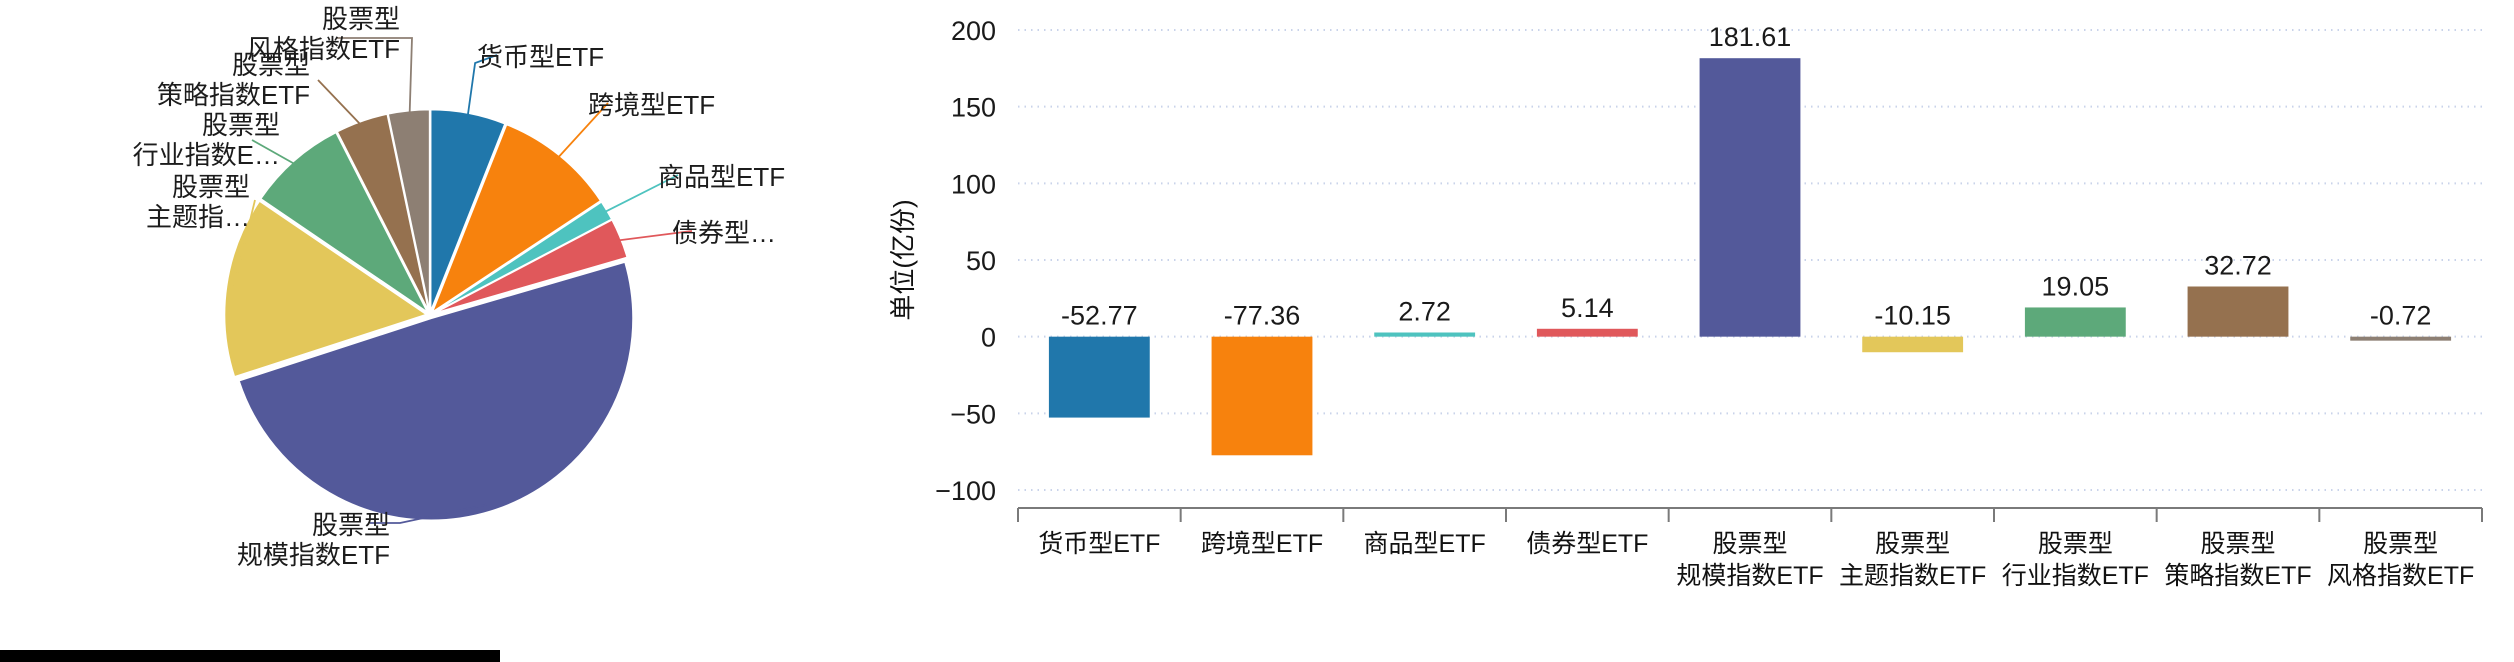 The image size is (2514, 662). I want to click on x-axis, so click(1750, 514).